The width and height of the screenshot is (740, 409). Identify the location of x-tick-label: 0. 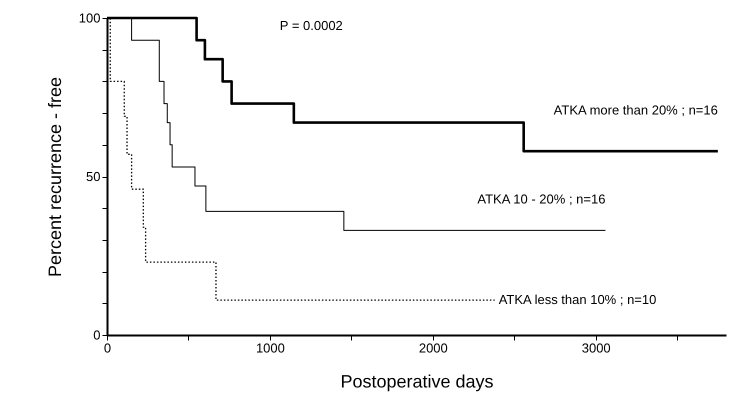
(108, 348).